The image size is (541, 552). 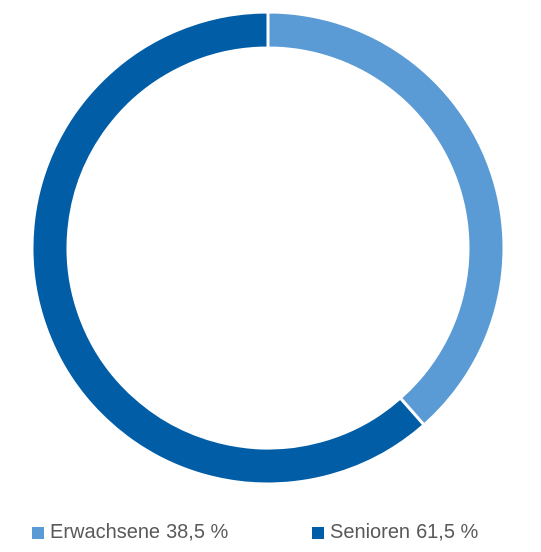 What do you see at coordinates (370, 532) in the screenshot?
I see `legend-name: Senioren` at bounding box center [370, 532].